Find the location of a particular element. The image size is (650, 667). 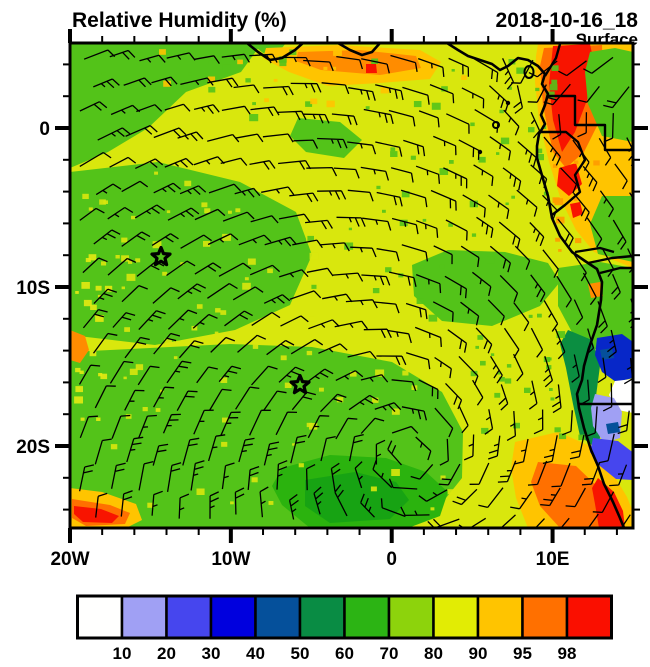

coastline-ghana is located at coordinates (359, 50).